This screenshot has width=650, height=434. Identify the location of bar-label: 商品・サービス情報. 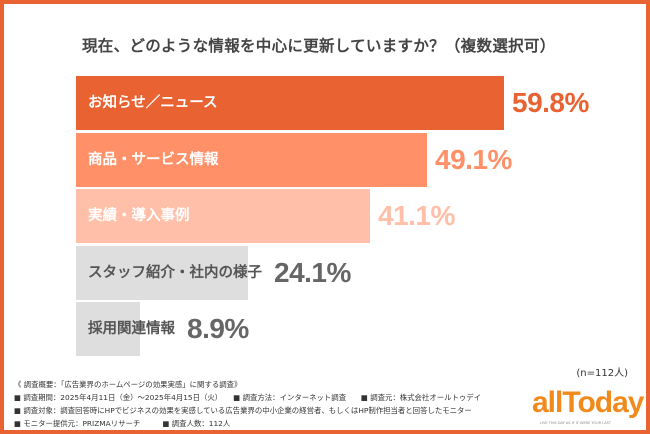
(153, 160).